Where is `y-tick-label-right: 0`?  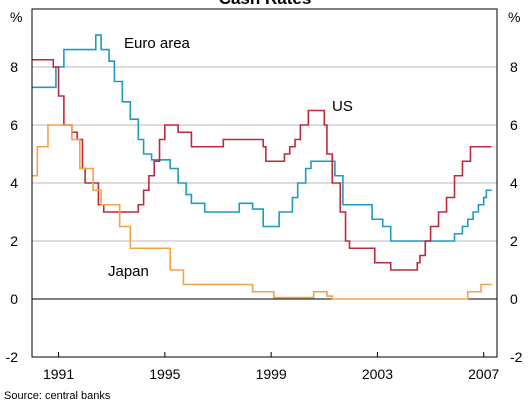
y-tick-label-right: 0 is located at coordinates (514, 299).